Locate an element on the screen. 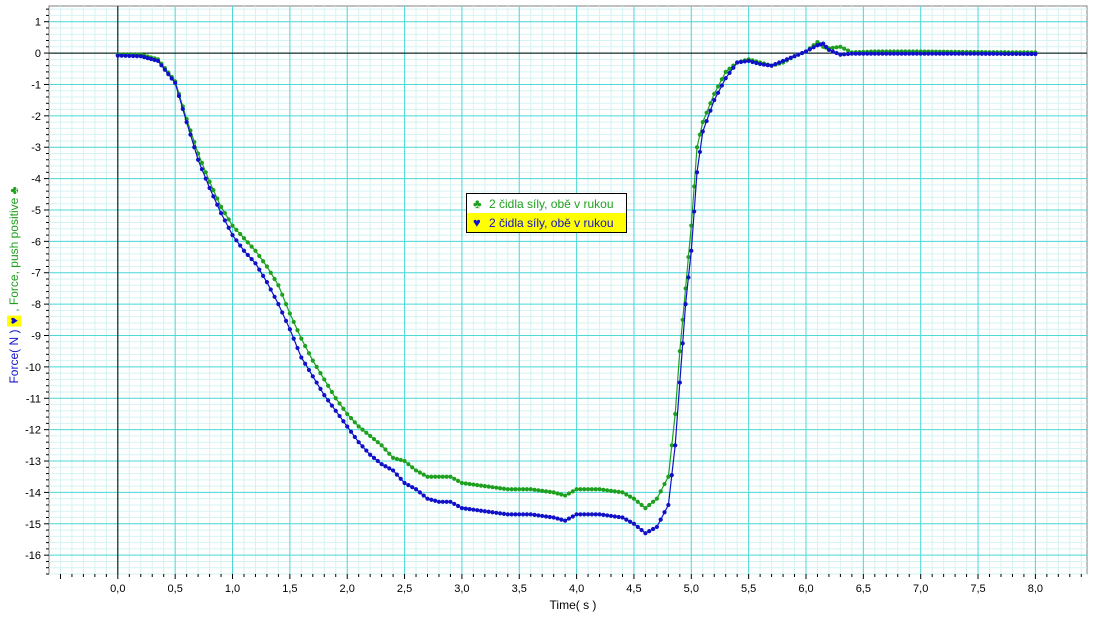 This screenshot has height=619, width=1093. y-tick-label: -6 is located at coordinates (36, 242).